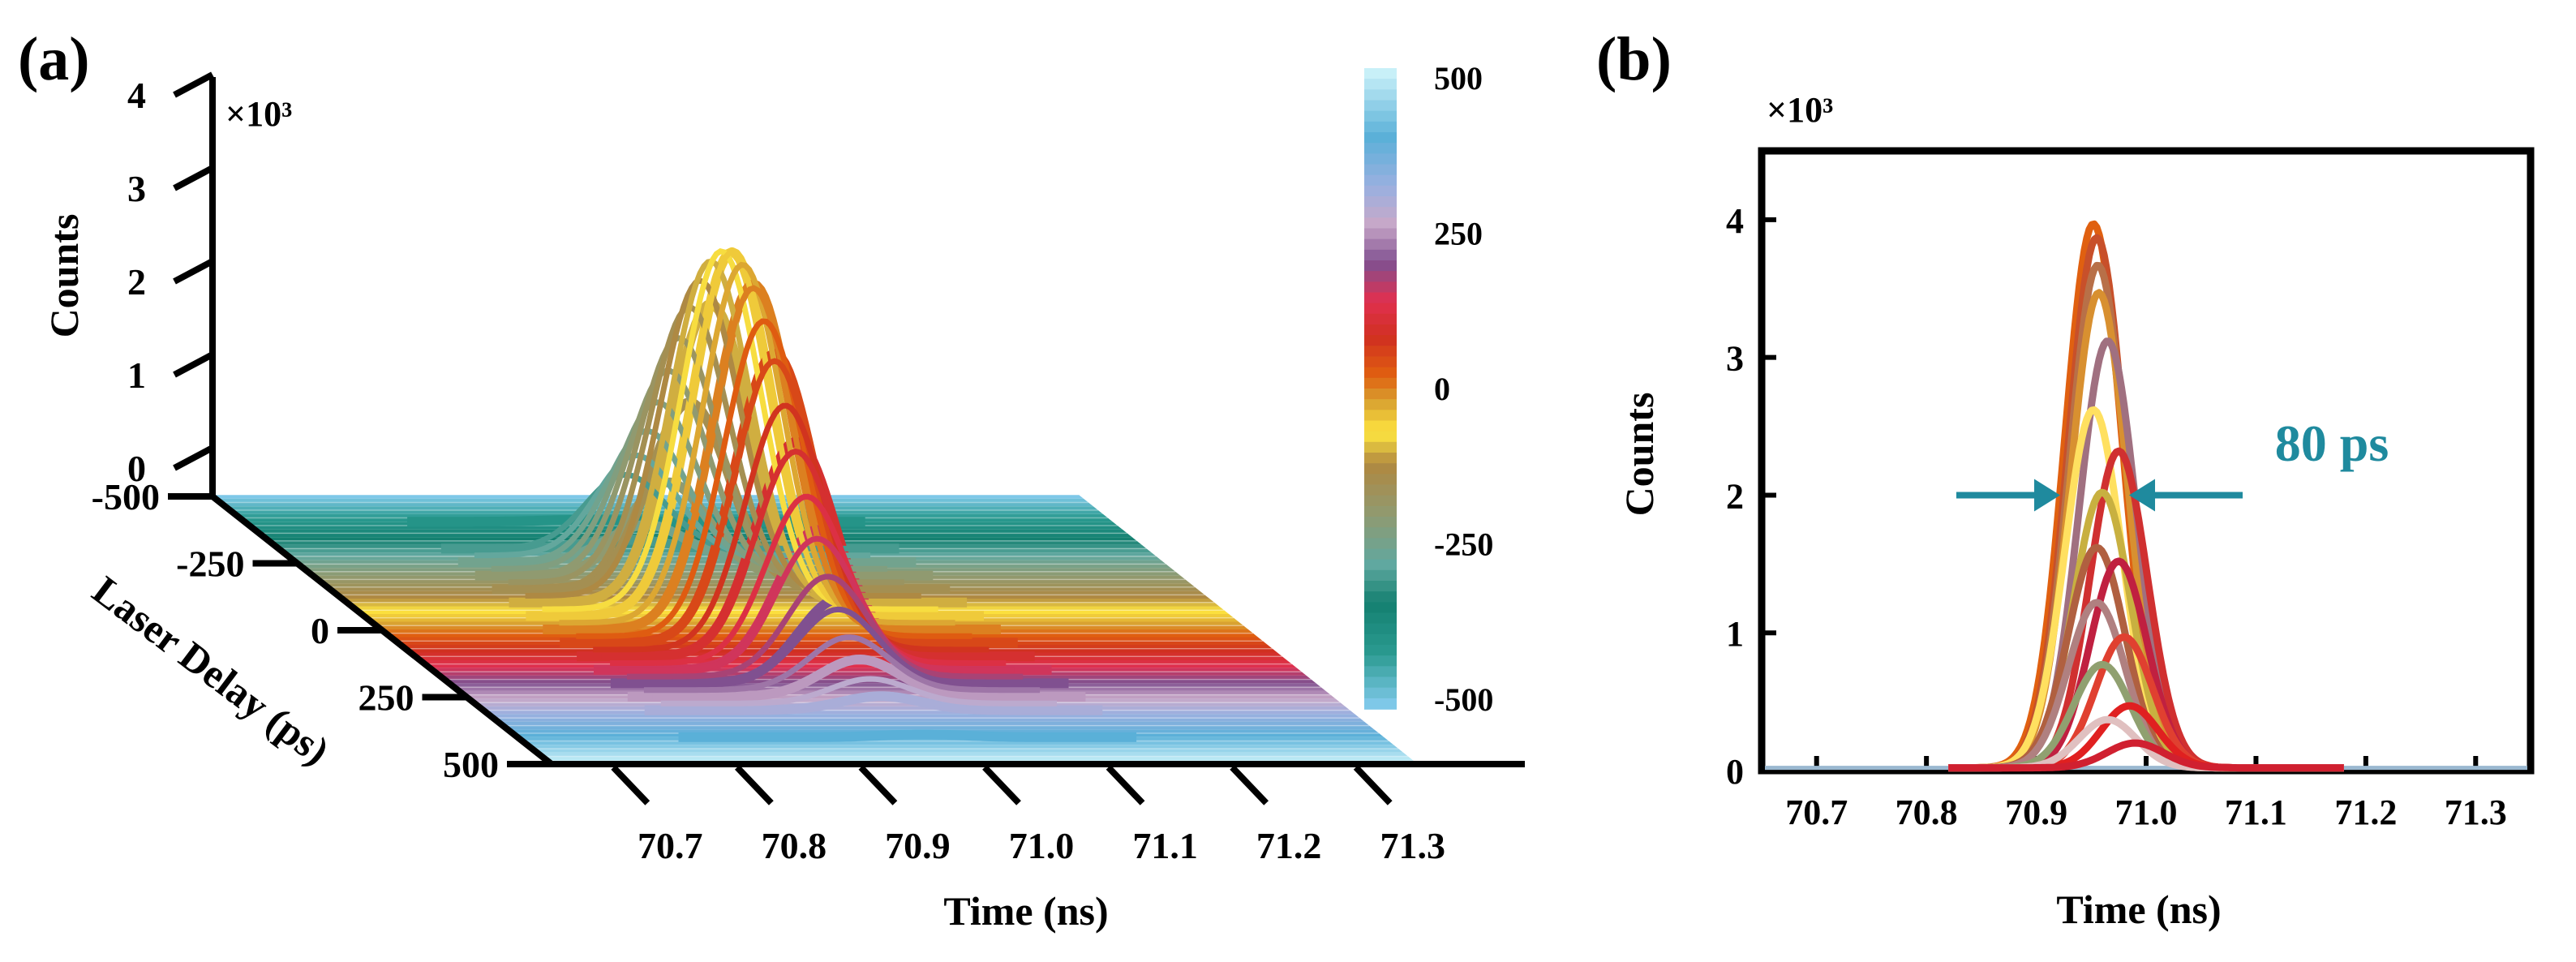 The image size is (2576, 962). Describe the element at coordinates (1735, 496) in the screenshot. I see `b-y-tick-label: 2` at that location.